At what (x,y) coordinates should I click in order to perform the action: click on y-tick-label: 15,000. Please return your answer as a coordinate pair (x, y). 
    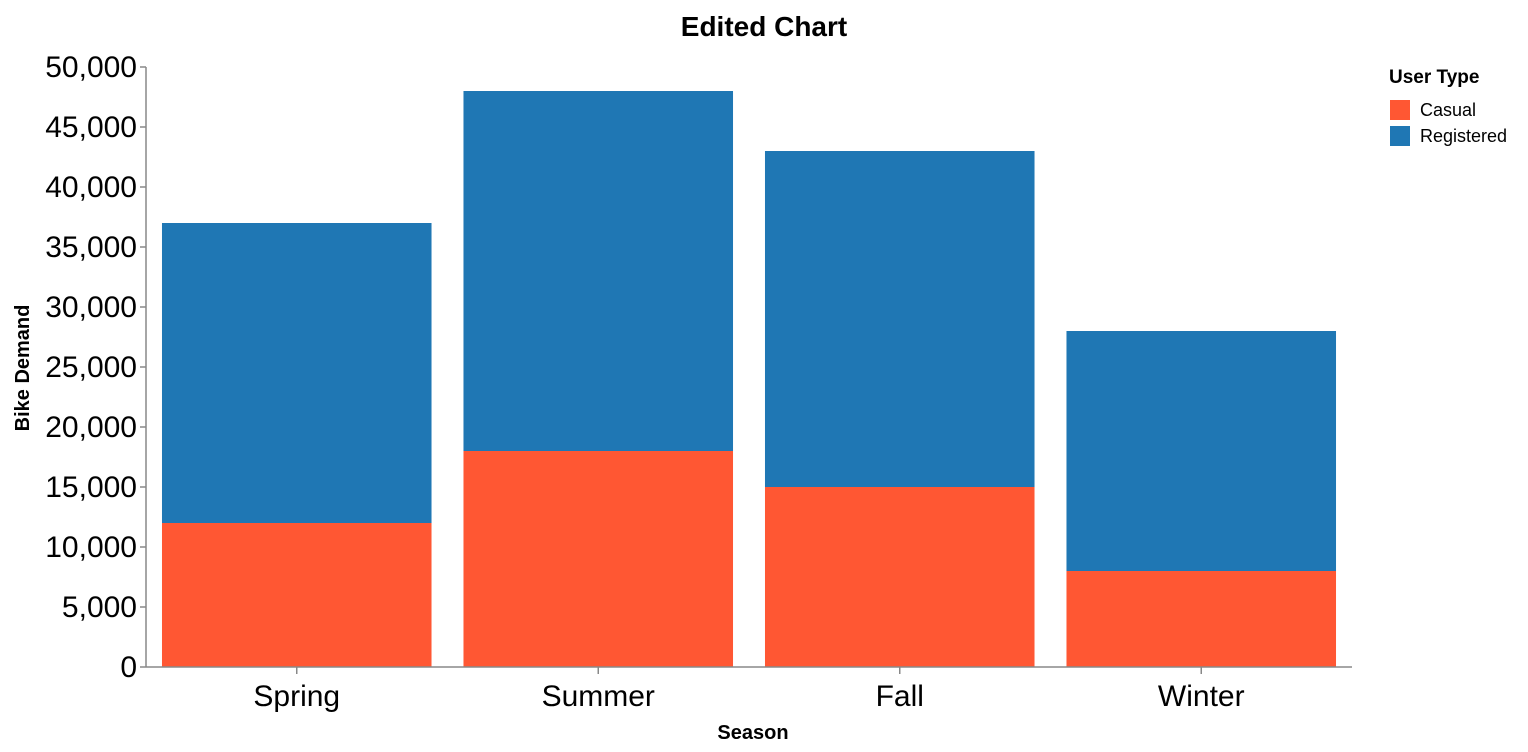
    Looking at the image, I should click on (91, 487).